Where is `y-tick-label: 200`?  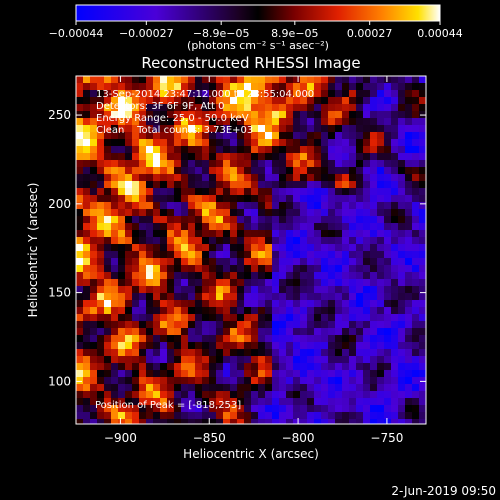
y-tick-label: 200 is located at coordinates (59, 204).